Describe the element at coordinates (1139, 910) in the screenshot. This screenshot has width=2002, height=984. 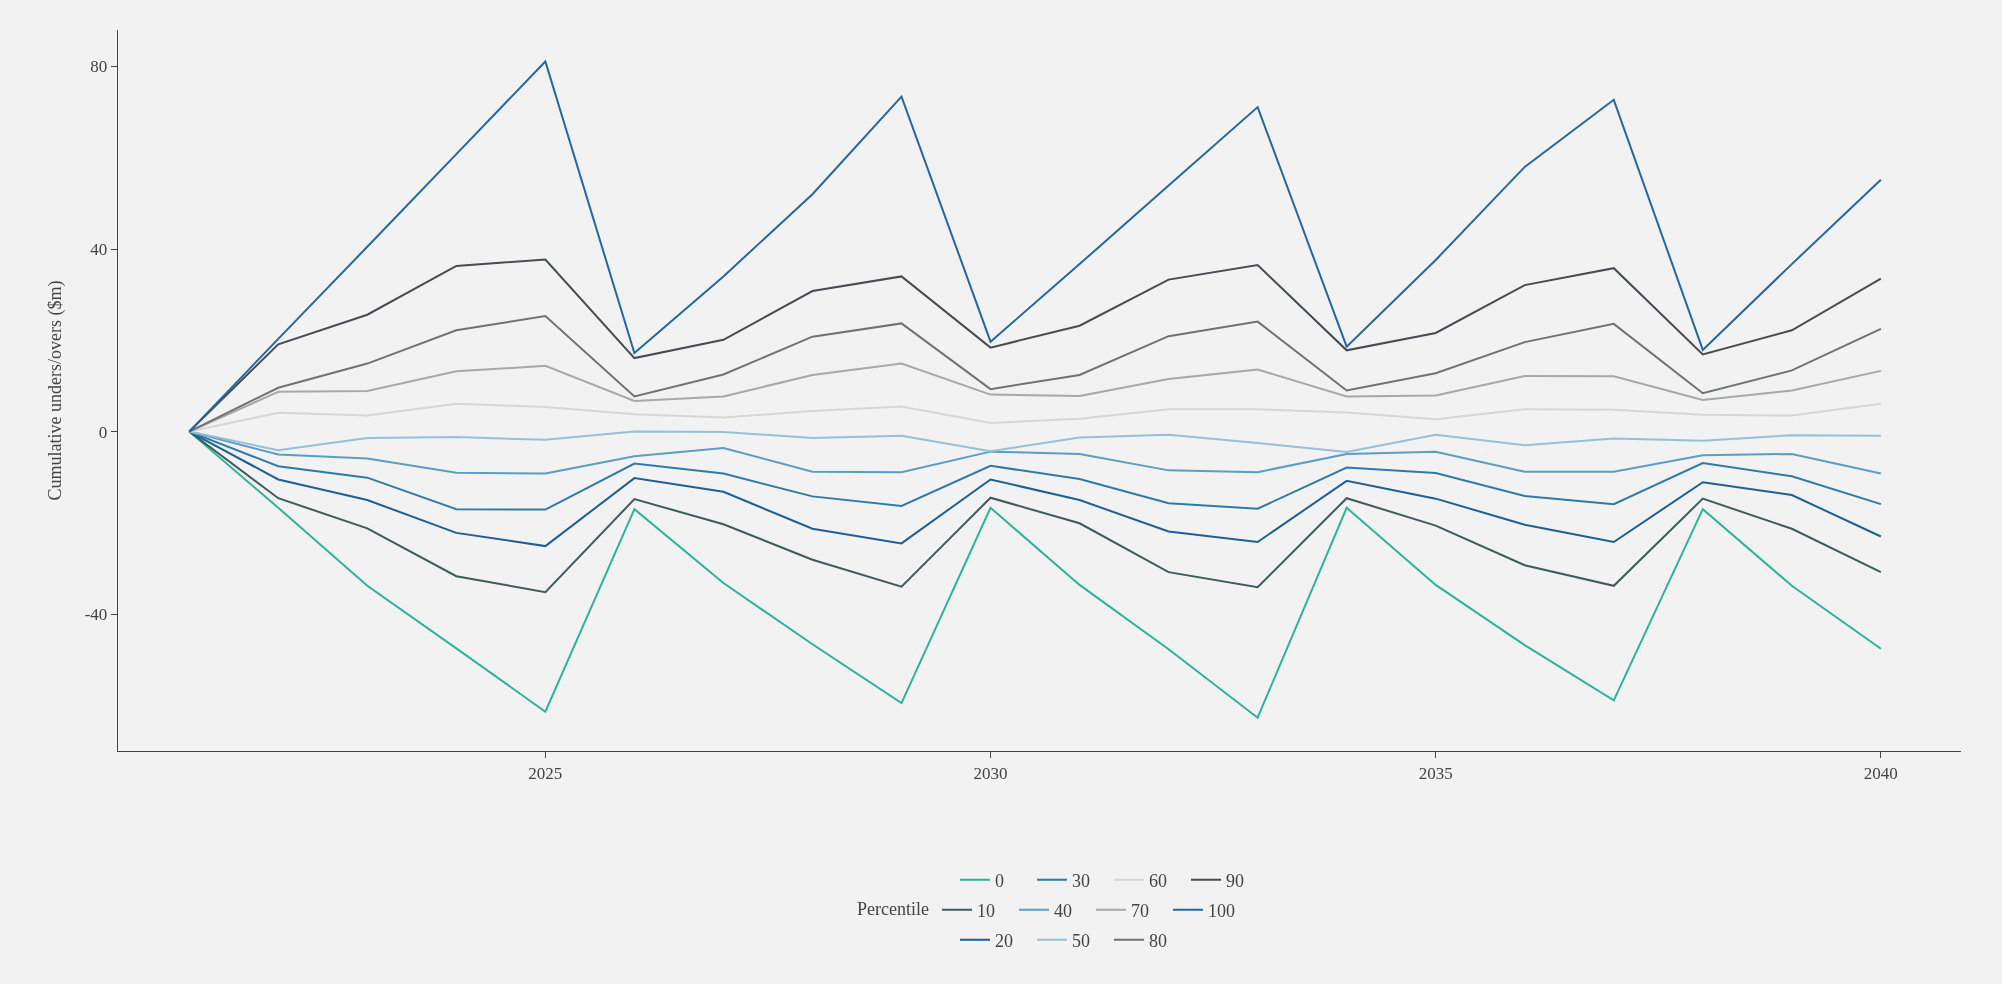
I see `legend-label: 70` at that location.